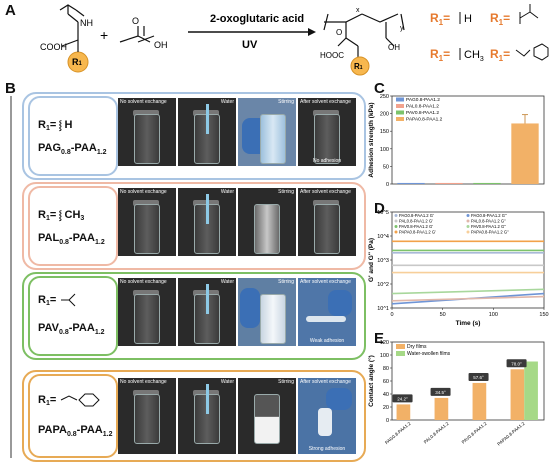  I want to click on d-legend-label: PAV0.8-PAA1.2 G'', so click(488, 226).